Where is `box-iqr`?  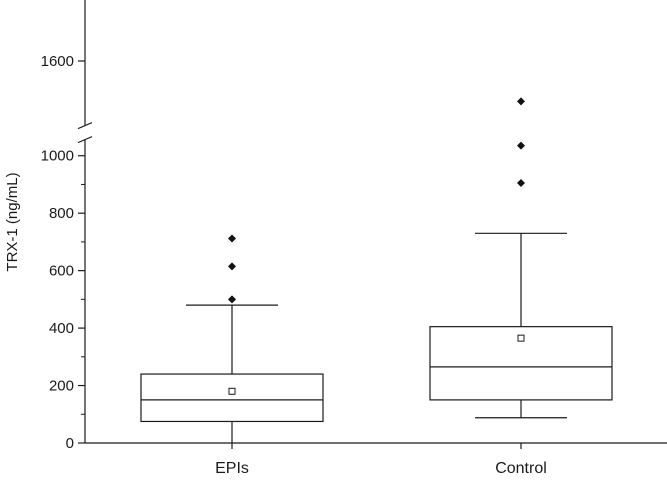 box-iqr is located at coordinates (232, 398).